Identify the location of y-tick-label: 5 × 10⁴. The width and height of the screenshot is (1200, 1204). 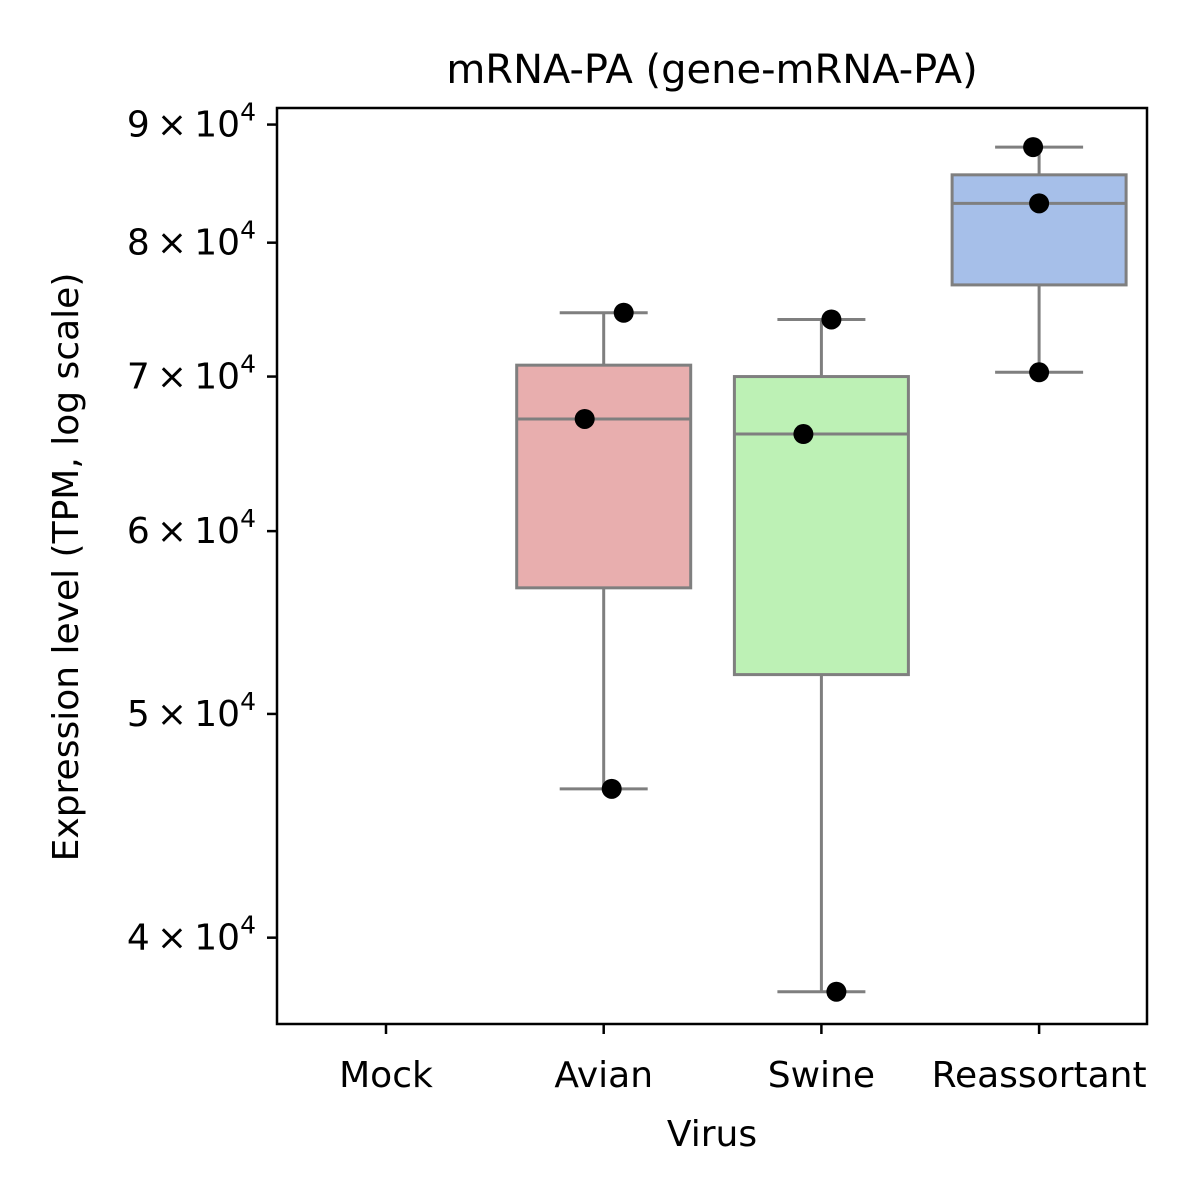
(191, 711).